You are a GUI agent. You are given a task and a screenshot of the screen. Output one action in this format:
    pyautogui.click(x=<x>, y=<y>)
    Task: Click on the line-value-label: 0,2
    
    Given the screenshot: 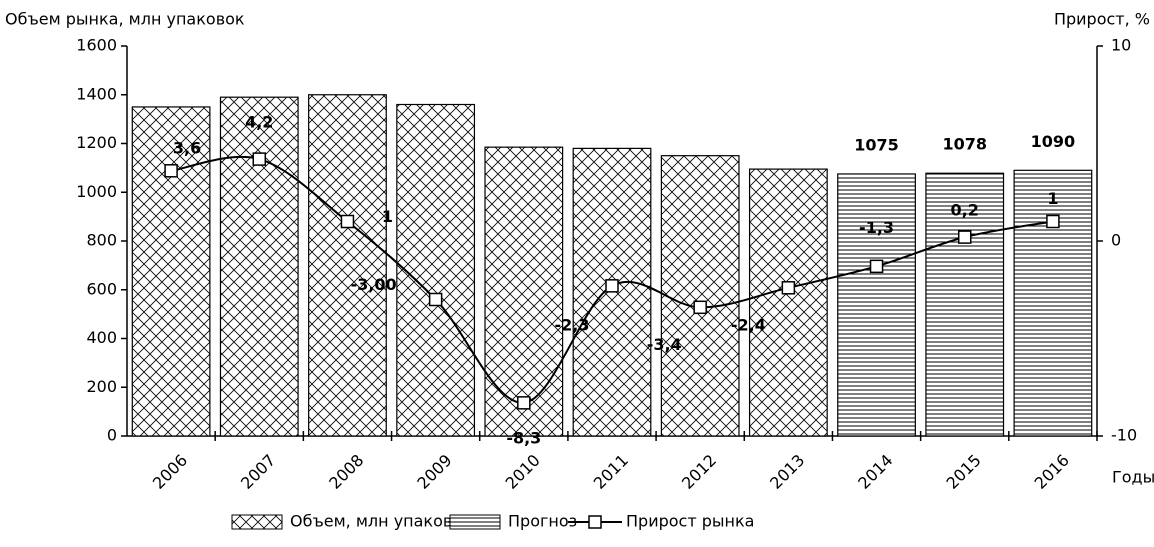 What is the action you would take?
    pyautogui.click(x=965, y=210)
    